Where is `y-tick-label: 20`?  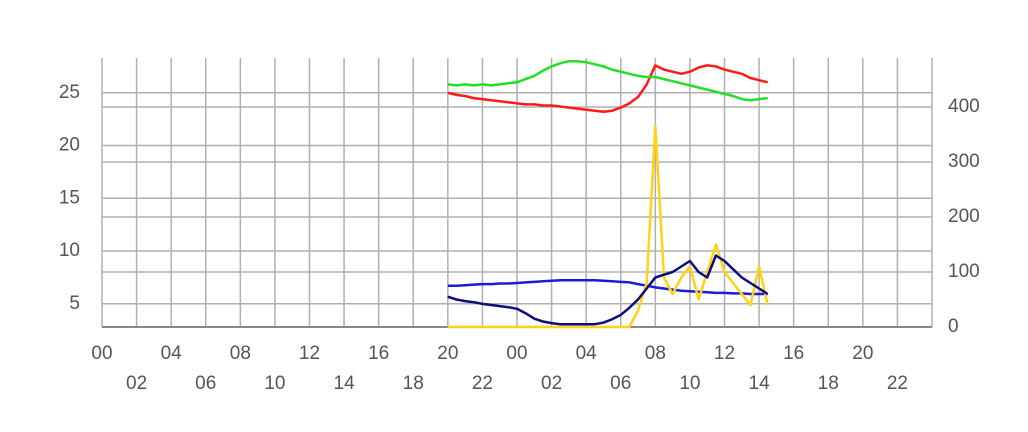
y-tick-label: 20 is located at coordinates (69, 145).